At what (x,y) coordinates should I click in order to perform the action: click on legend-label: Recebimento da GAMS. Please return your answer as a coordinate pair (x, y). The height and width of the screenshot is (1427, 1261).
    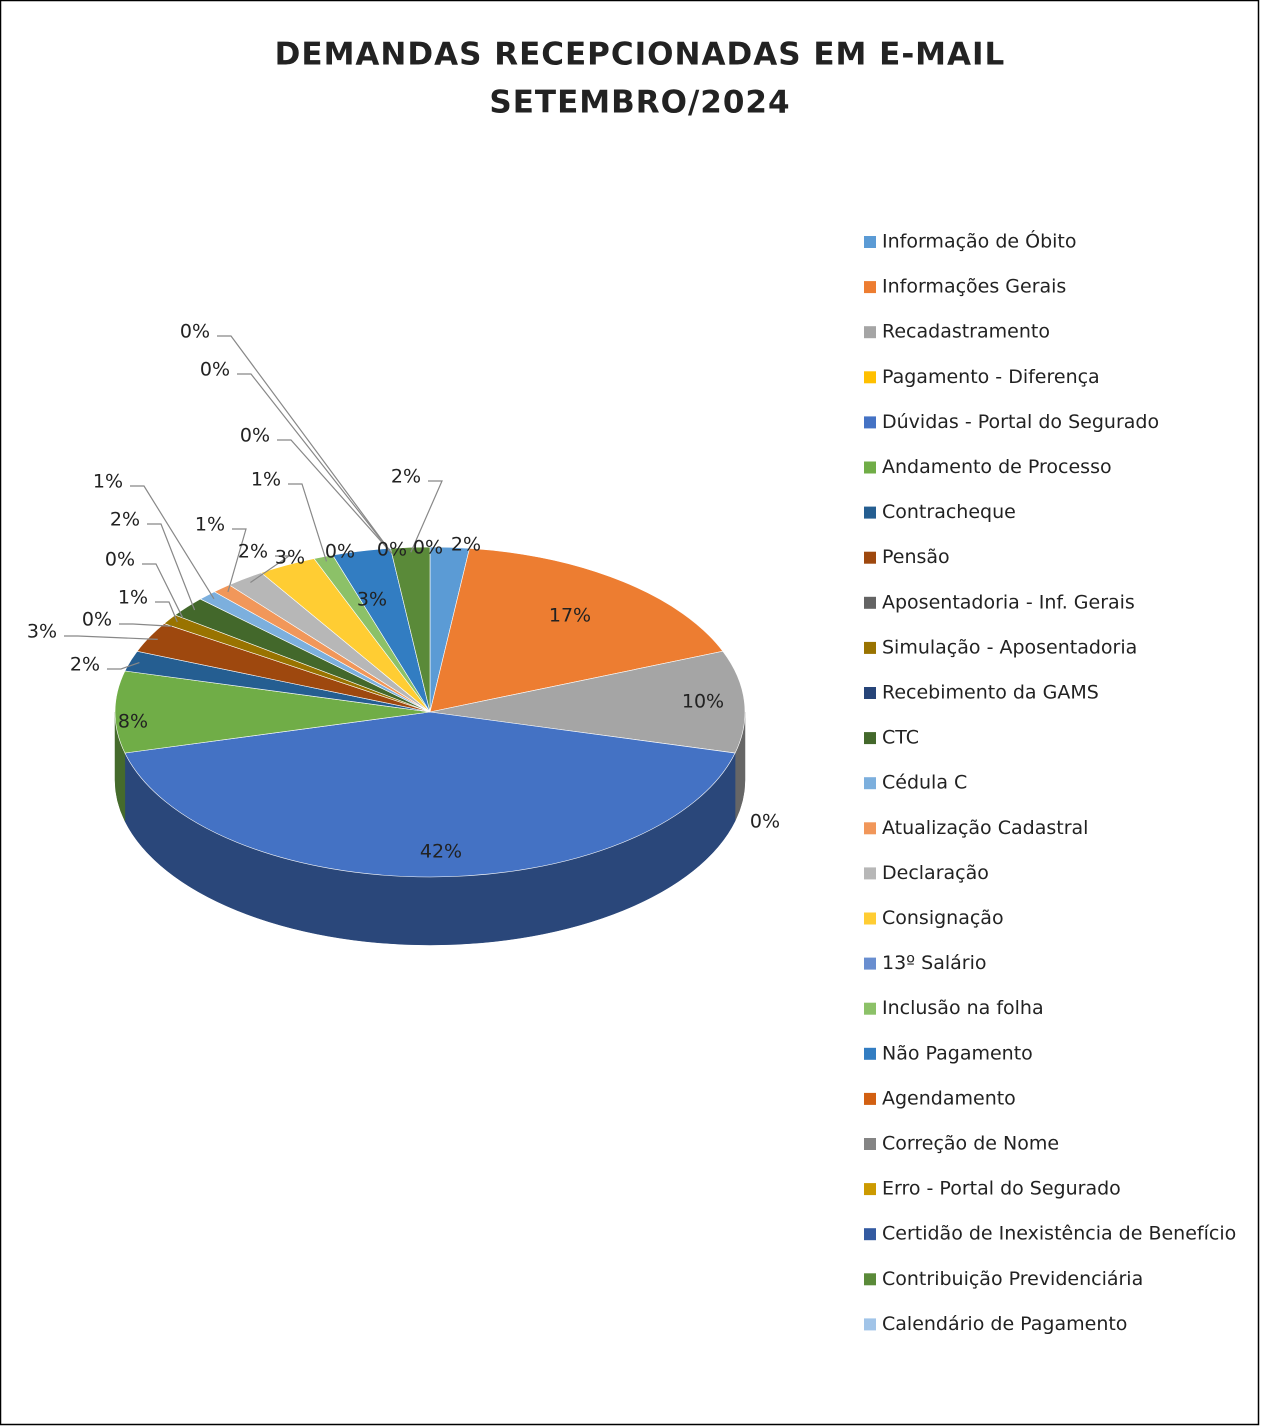
    Looking at the image, I should click on (990, 693).